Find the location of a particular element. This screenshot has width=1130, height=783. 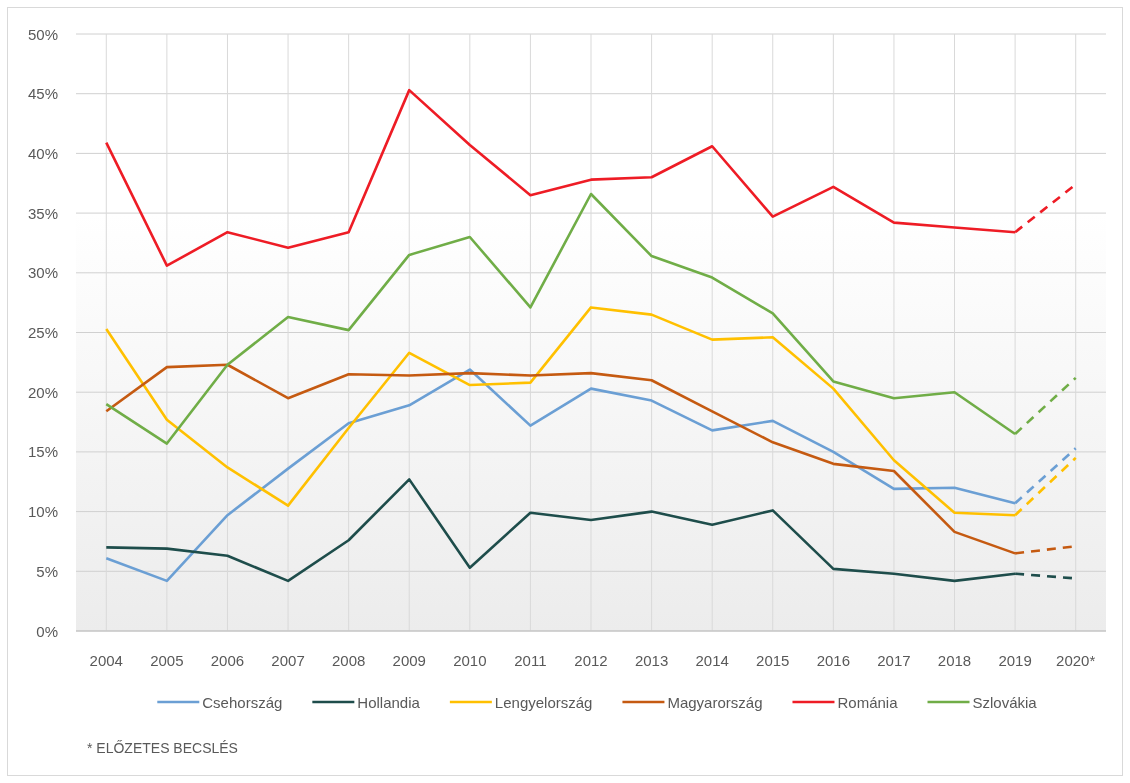

y-tick-label: 25% is located at coordinates (42, 332).